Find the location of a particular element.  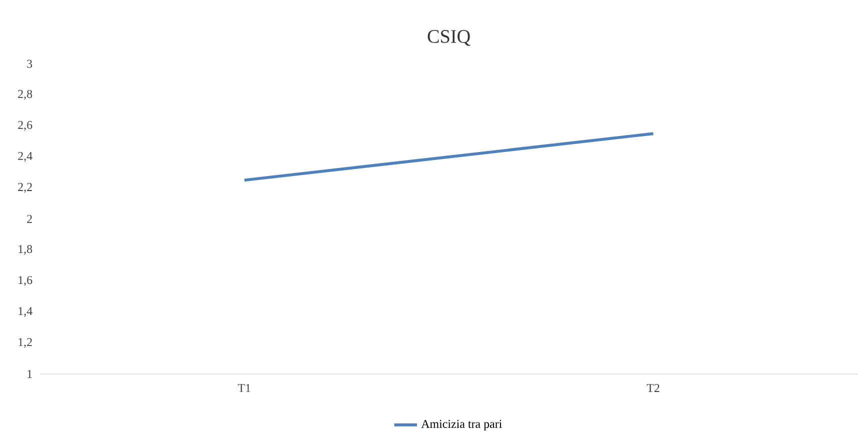

y-tick-label: 1,2 is located at coordinates (25, 343).